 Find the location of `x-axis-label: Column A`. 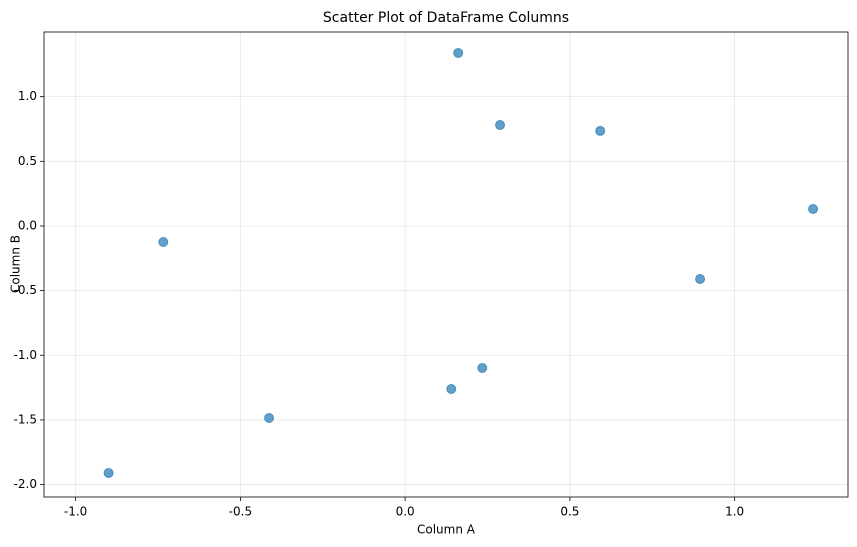

x-axis-label: Column A is located at coordinates (446, 530).